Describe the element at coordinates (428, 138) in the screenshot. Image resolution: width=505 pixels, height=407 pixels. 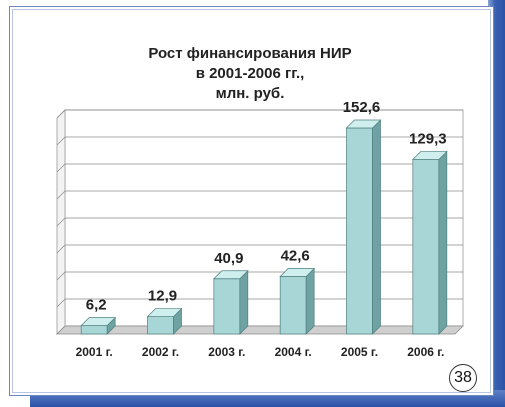
I see `data-label: 129,3` at that location.